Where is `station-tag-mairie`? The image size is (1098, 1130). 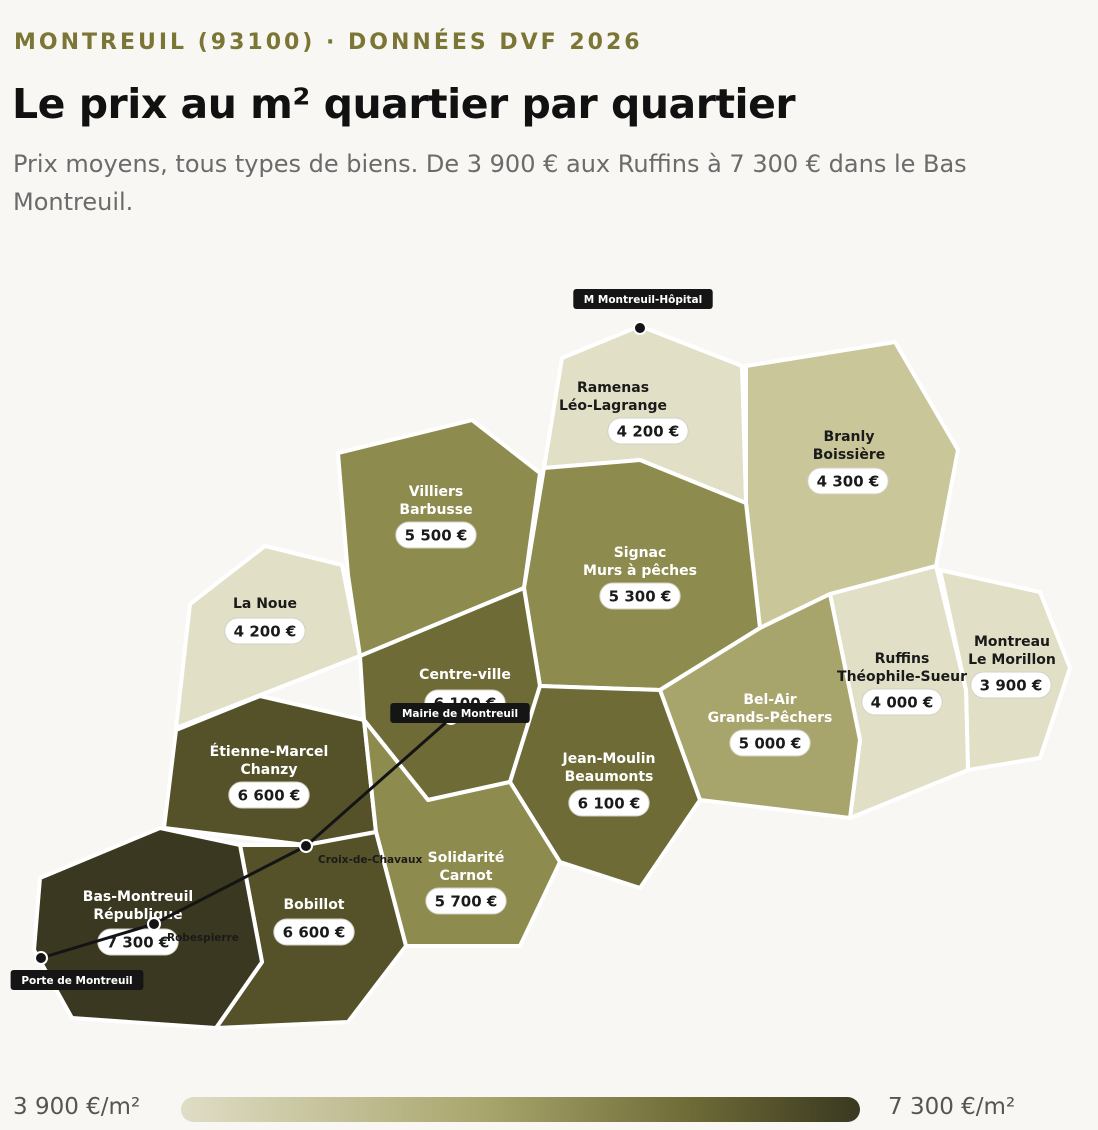
station-tag-mairie is located at coordinates (460, 713).